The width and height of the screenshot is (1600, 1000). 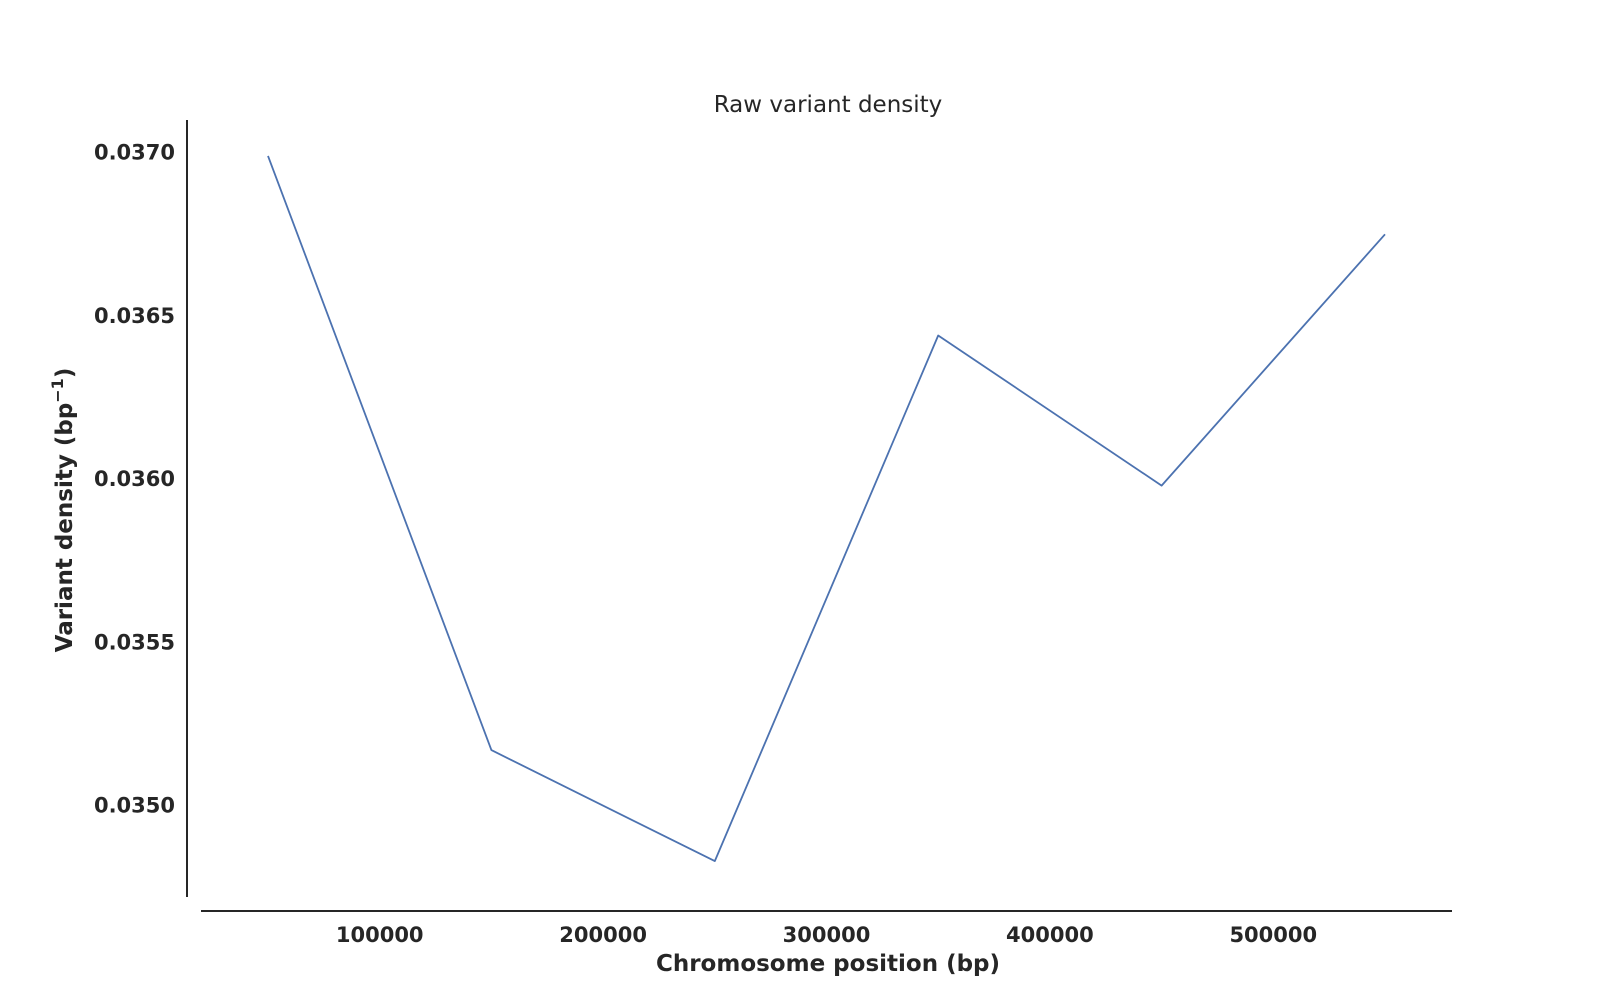 I want to click on y-tick-label: 0.0355, so click(x=134, y=642).